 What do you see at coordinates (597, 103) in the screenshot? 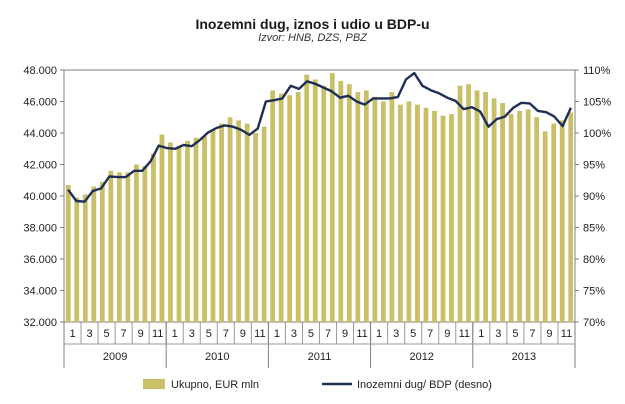
I see `y-right-tick-label: 105%` at bounding box center [597, 103].